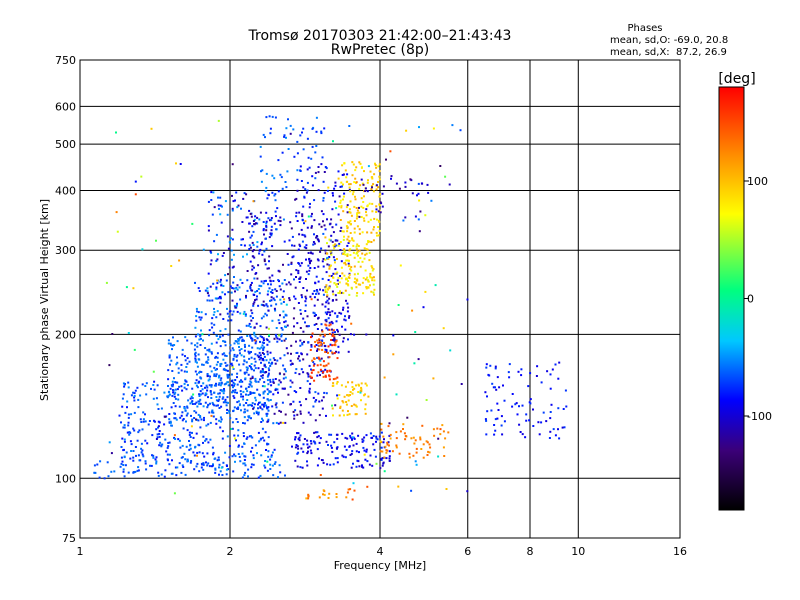  I want to click on data-point-2054, so click(352, 238).